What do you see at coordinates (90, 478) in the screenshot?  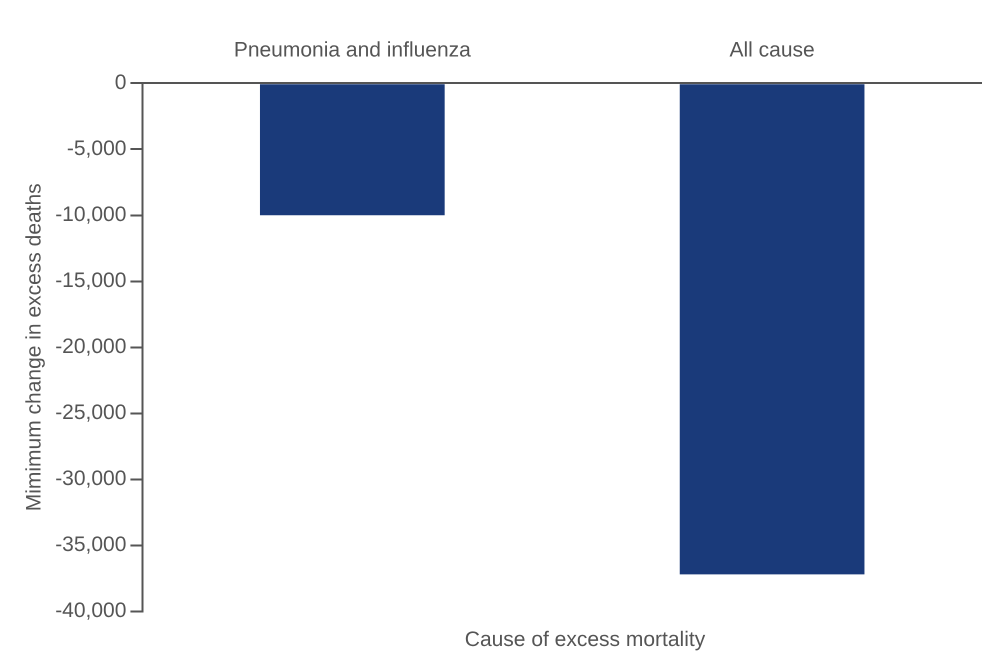 I see `y-tick-label: -30,000` at bounding box center [90, 478].